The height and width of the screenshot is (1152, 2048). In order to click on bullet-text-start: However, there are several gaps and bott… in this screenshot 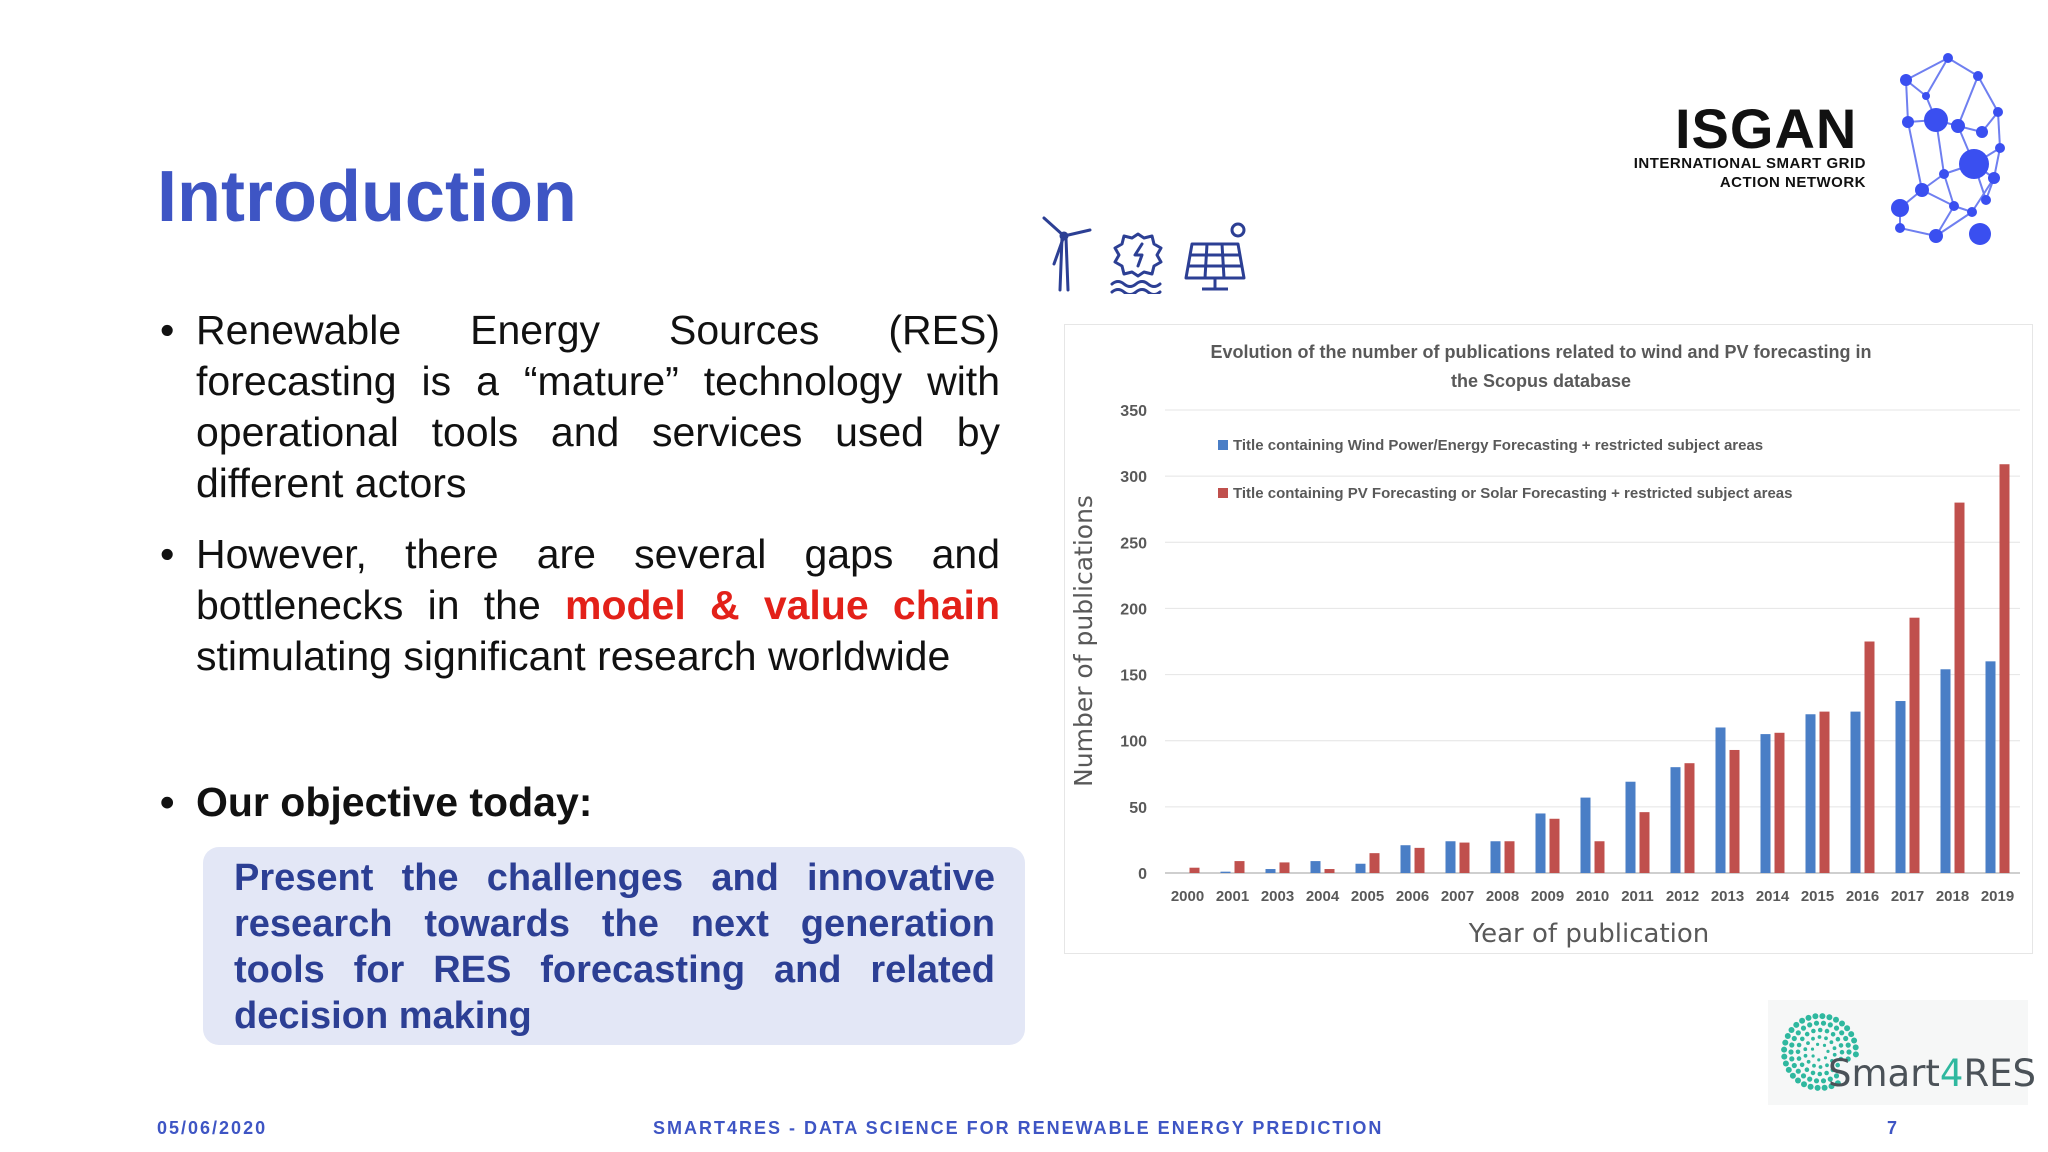, I will do `click(598, 579)`.